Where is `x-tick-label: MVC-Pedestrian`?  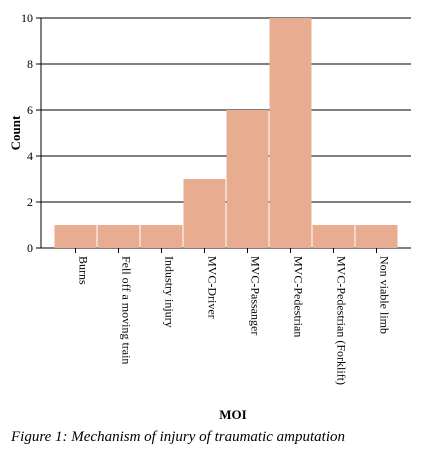
x-tick-label: MVC-Pedestrian is located at coordinates (299, 296).